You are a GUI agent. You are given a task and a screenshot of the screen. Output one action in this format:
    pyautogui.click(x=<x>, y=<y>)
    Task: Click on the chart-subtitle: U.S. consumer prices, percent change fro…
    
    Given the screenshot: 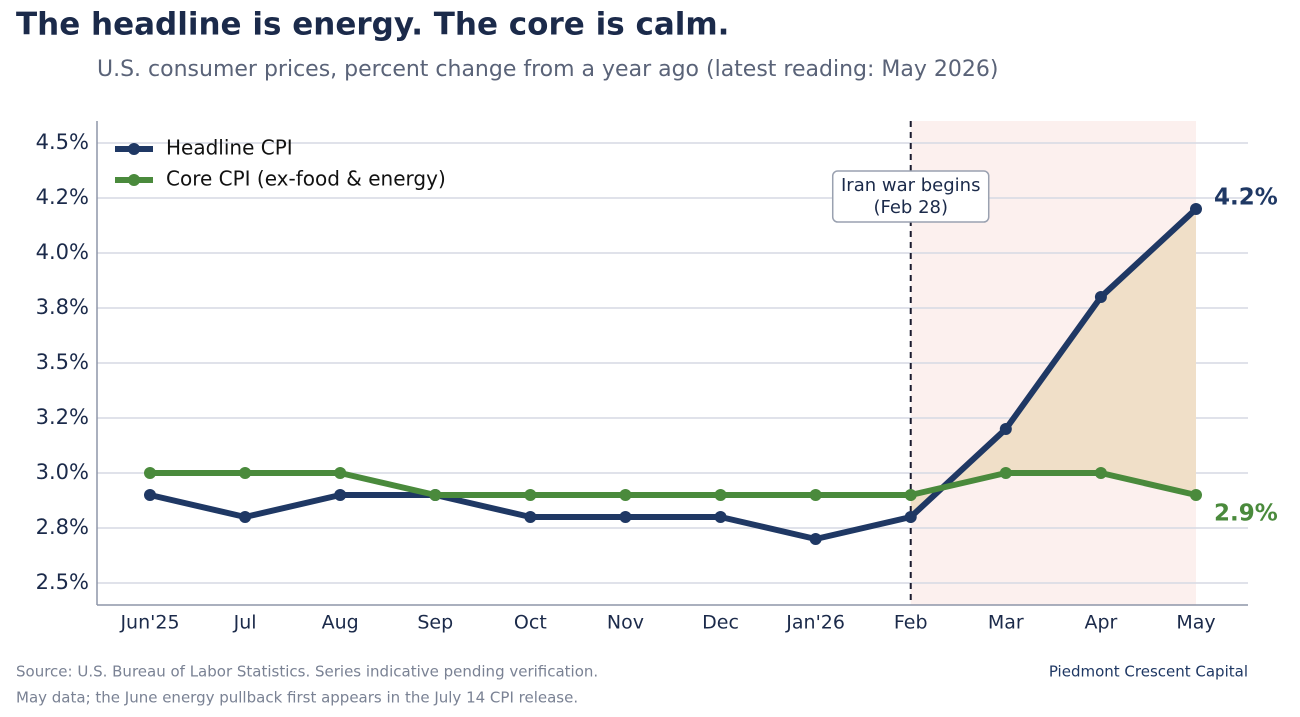 What is the action you would take?
    pyautogui.click(x=547, y=69)
    